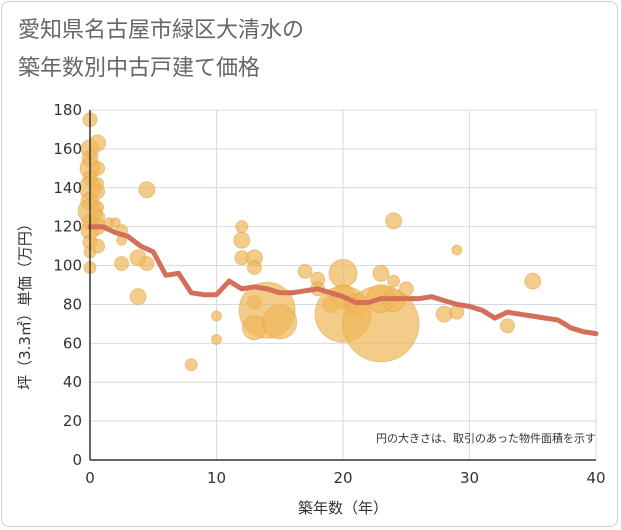 The width and height of the screenshot is (621, 530). Describe the element at coordinates (67, 227) in the screenshot. I see `y-tick-label: 120` at that location.